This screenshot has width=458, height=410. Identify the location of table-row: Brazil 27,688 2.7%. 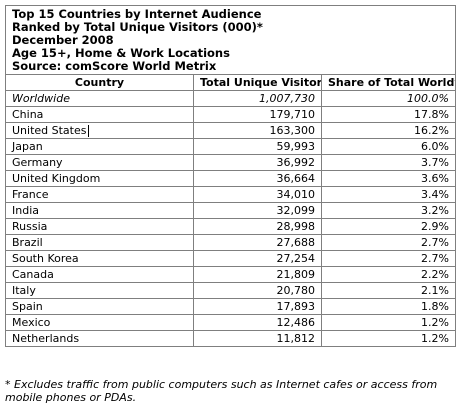
(230, 242).